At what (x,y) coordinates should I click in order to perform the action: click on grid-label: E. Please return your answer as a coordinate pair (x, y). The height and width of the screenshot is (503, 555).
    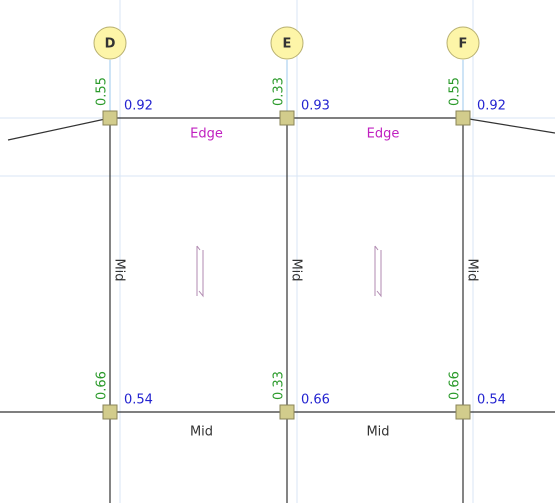
    Looking at the image, I should click on (287, 44).